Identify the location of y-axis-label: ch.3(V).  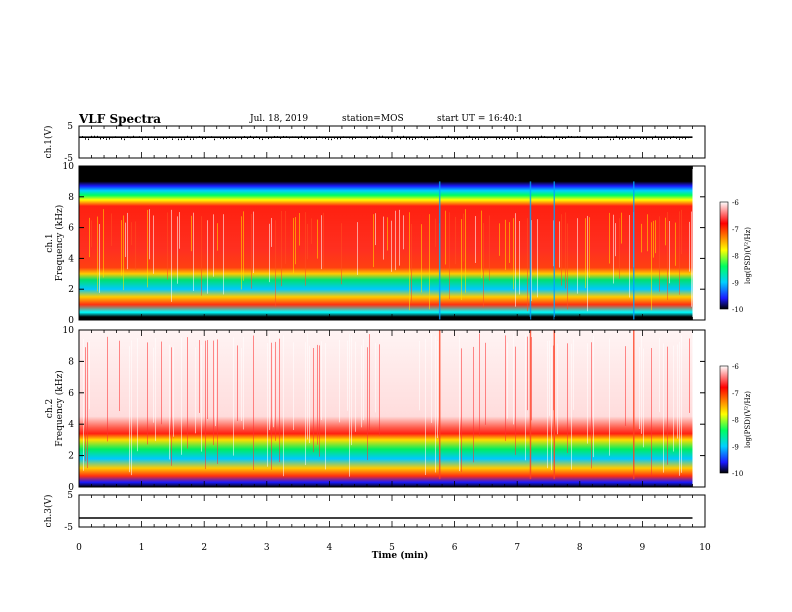
(48, 511).